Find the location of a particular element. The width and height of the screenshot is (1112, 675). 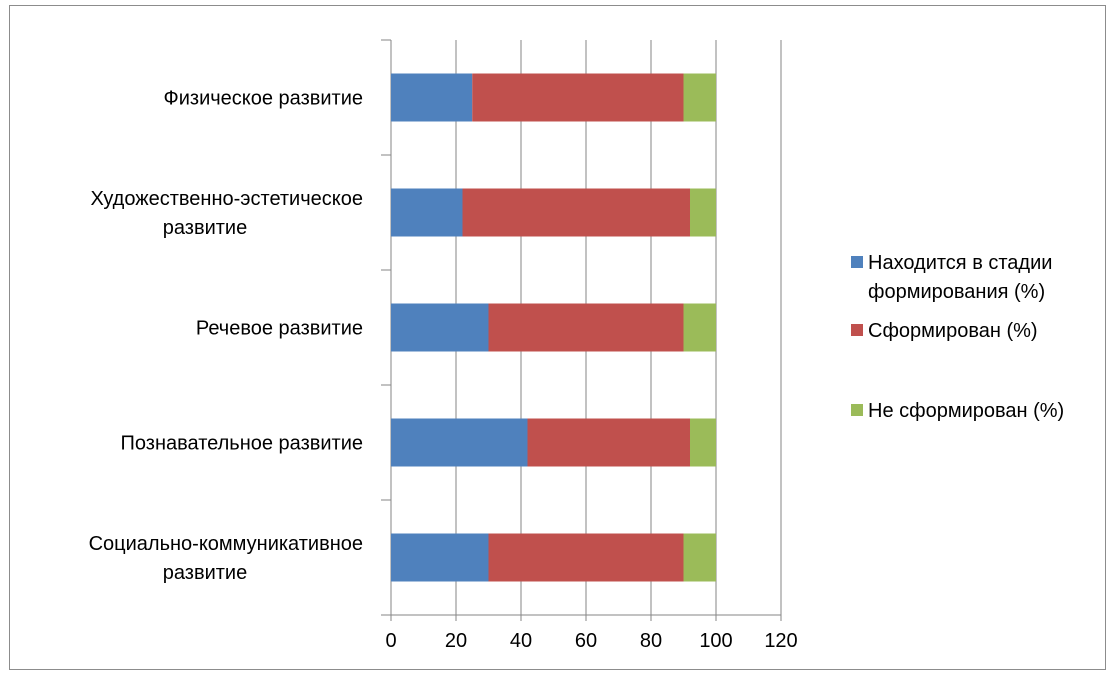

x-tick-label: 60 is located at coordinates (586, 641).